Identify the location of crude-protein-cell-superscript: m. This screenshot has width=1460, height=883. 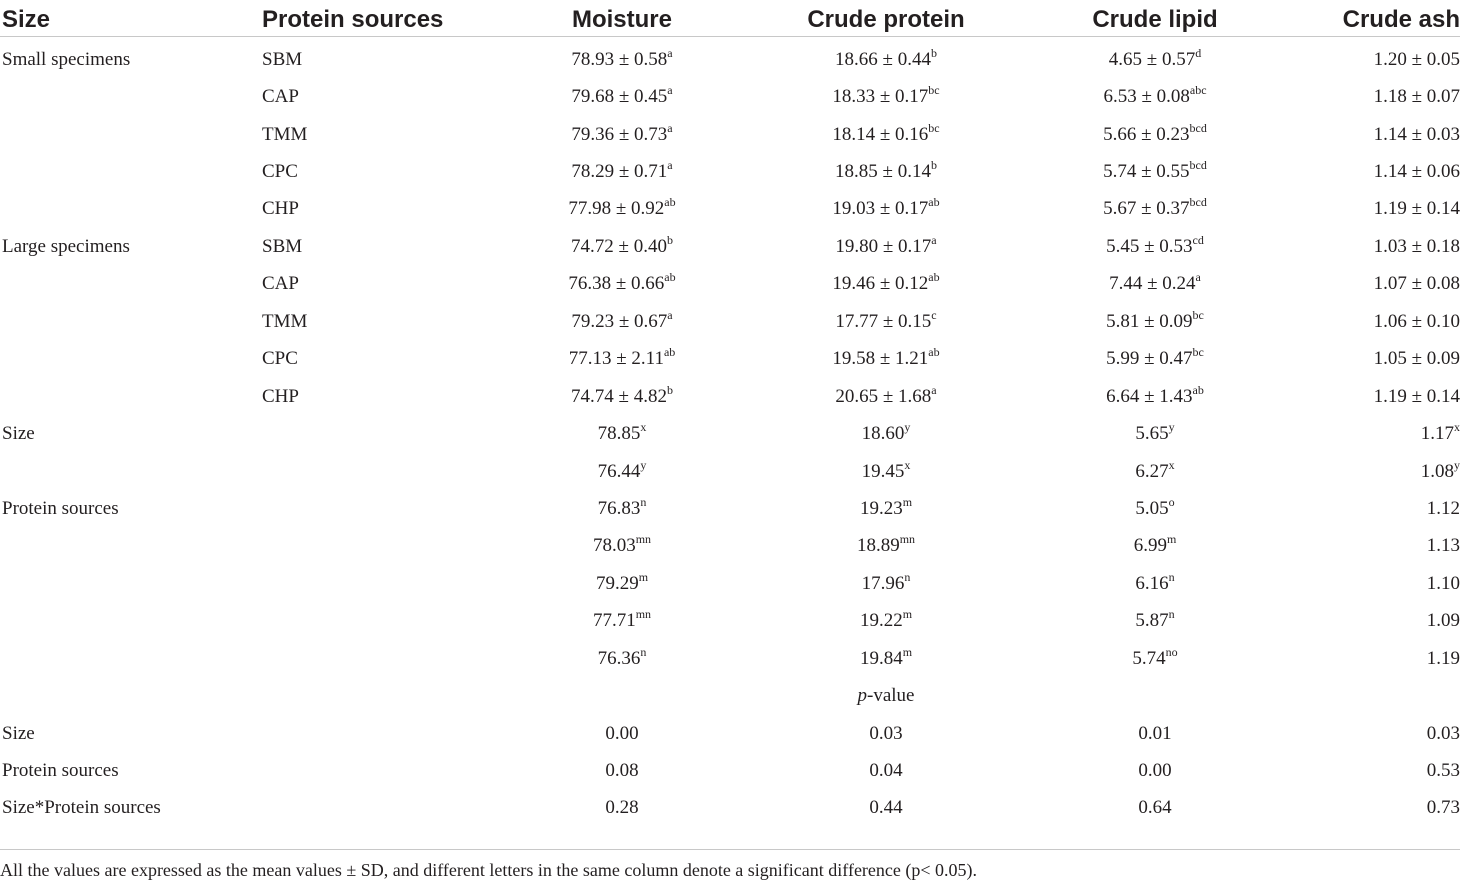
(907, 614).